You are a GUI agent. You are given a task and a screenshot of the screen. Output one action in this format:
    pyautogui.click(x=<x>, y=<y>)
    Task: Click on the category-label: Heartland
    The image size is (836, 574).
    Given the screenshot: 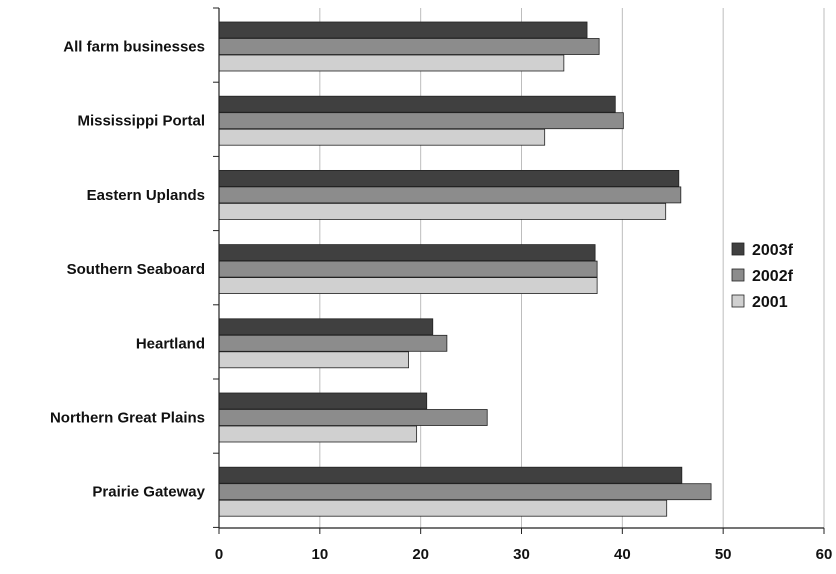 What is the action you would take?
    pyautogui.click(x=170, y=343)
    